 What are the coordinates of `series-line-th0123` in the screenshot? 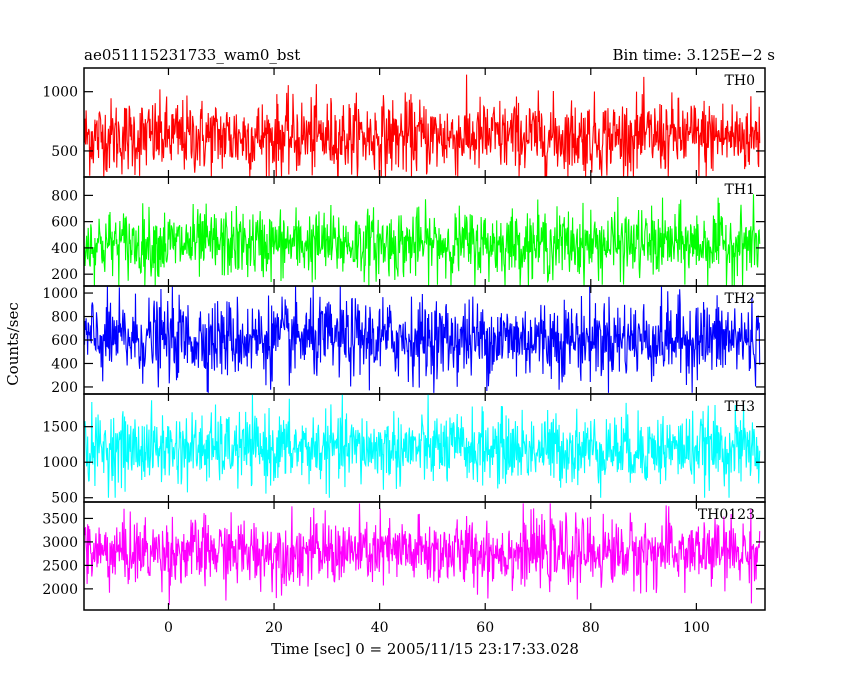 It's located at (422, 554).